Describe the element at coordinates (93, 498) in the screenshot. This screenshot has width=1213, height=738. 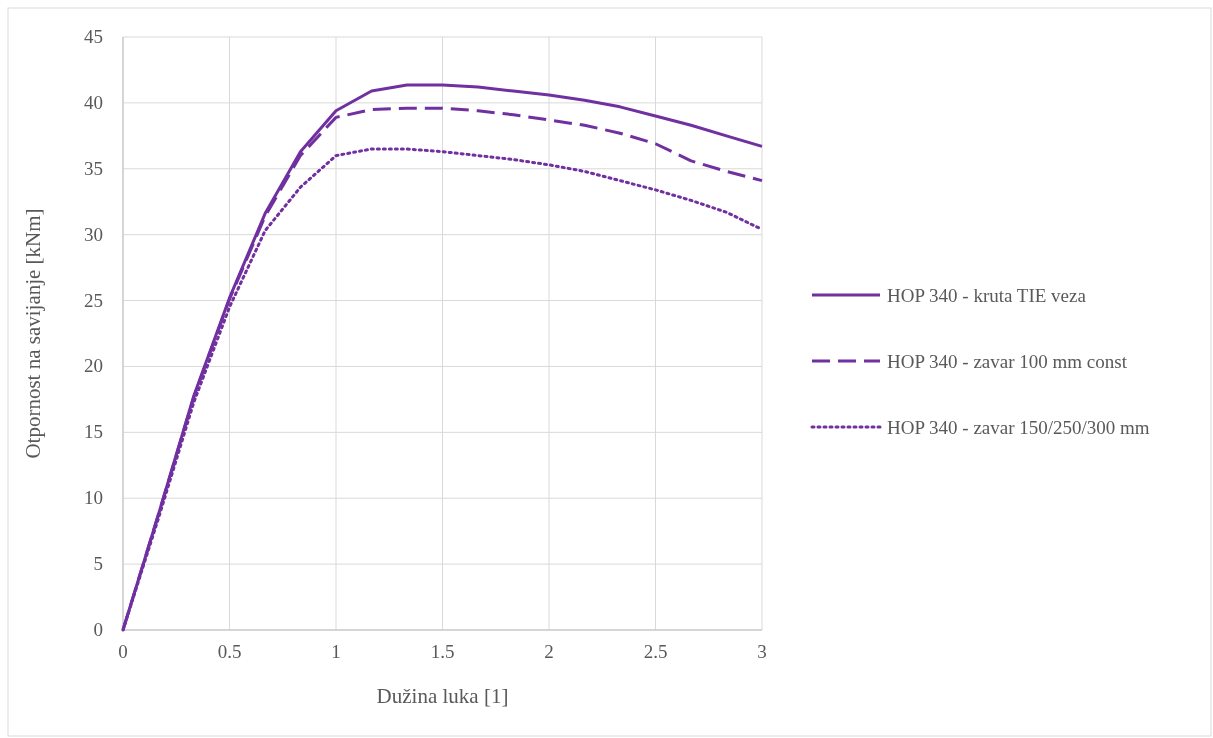
I see `y-tick-label: 10` at that location.